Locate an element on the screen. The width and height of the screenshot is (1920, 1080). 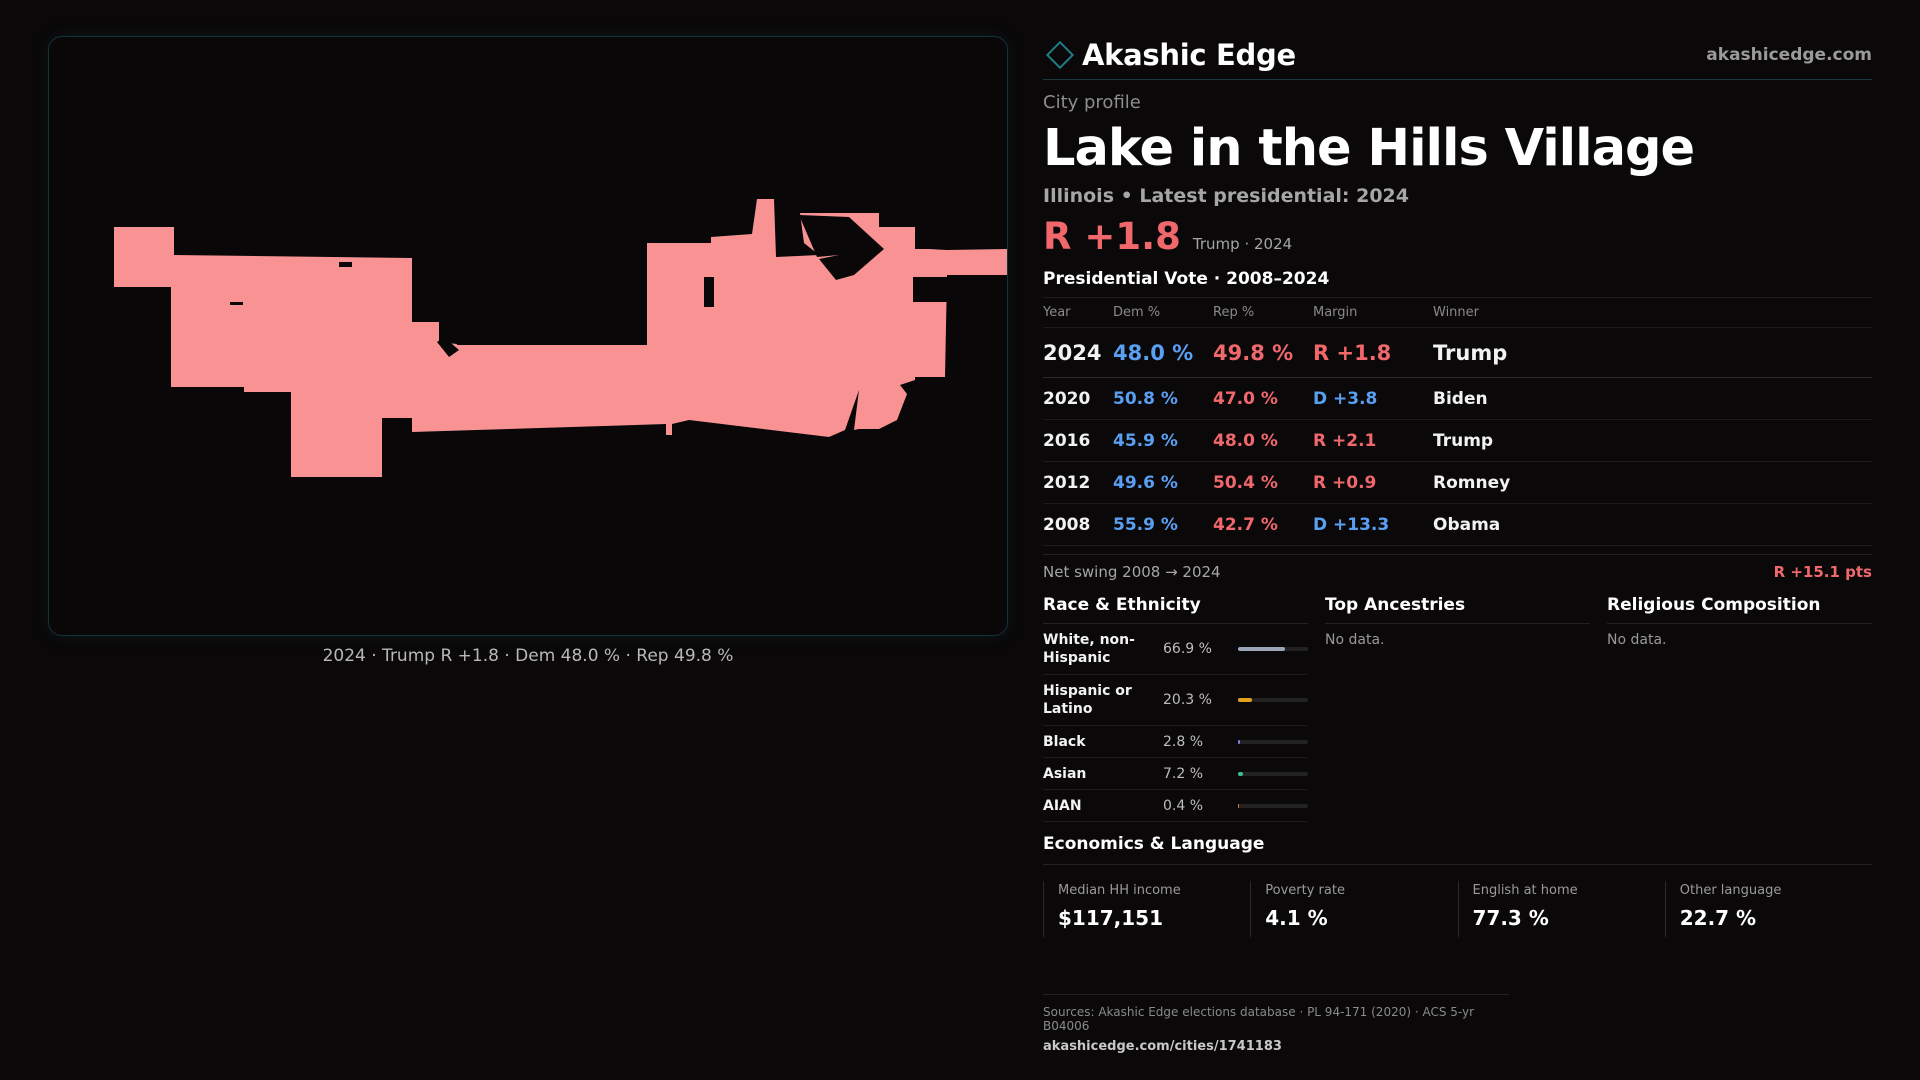
dem-pct-cell: 49.6 % is located at coordinates (1163, 482).